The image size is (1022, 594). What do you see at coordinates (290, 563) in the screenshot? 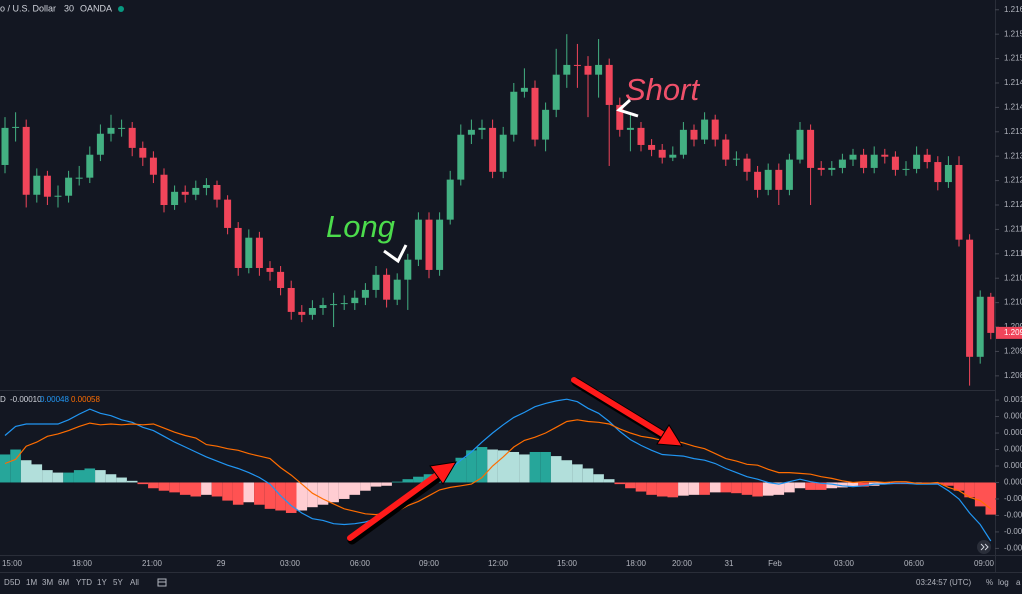
I see `x-tick-label: 03:00` at bounding box center [290, 563].